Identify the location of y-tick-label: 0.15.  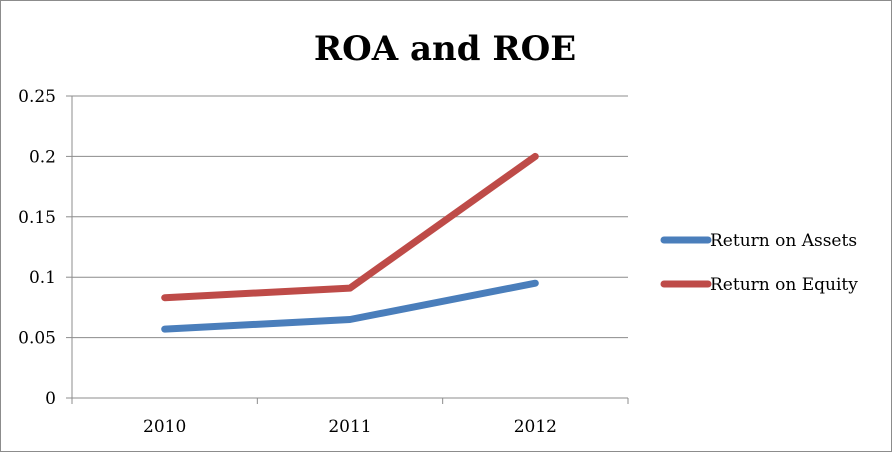
(37, 218).